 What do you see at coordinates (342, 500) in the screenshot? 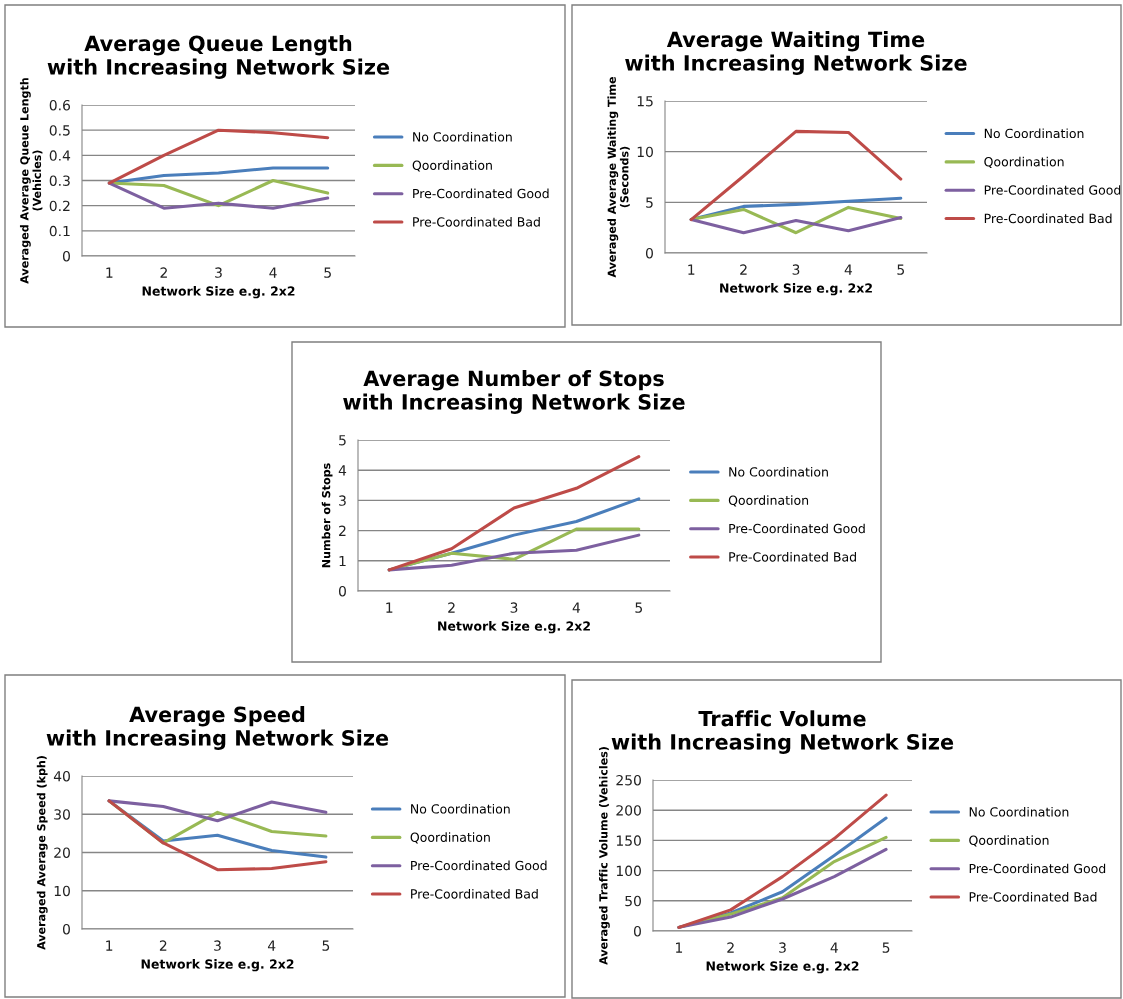
I see `y-tick-label: 3` at bounding box center [342, 500].